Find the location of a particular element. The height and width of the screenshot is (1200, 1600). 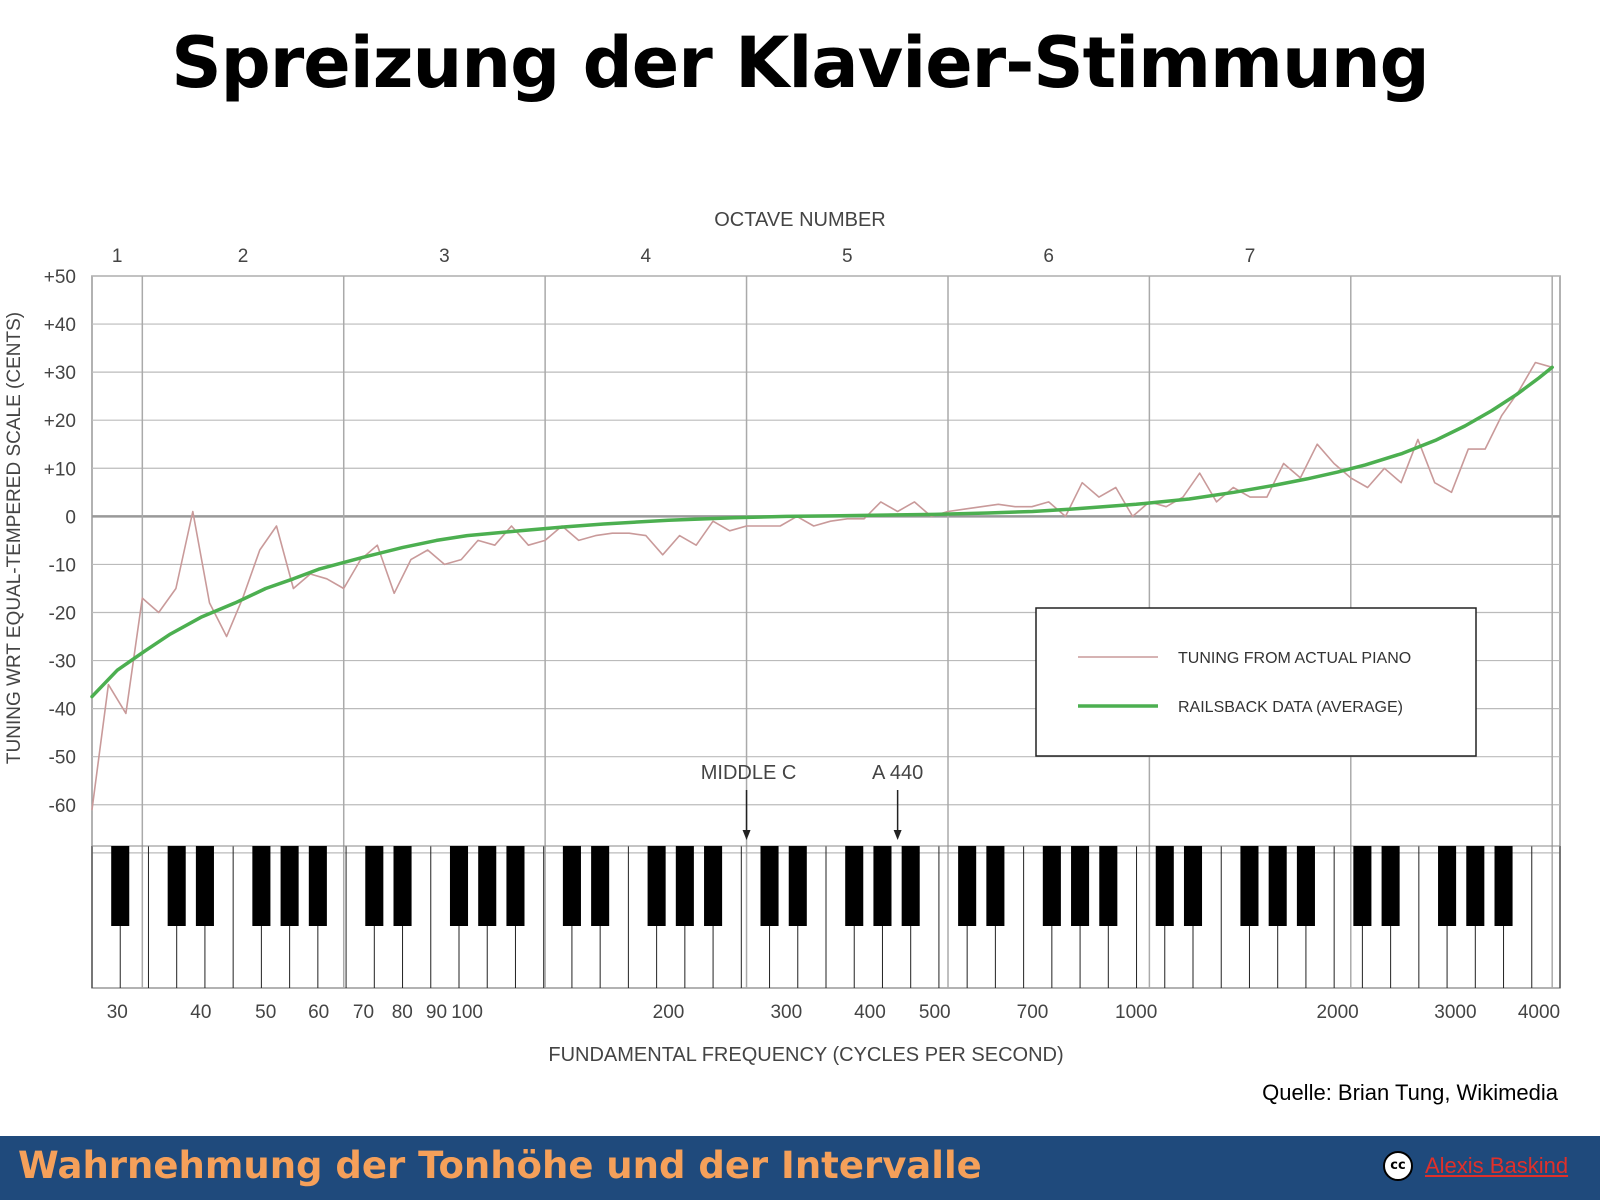

x-tick-label: 2000 is located at coordinates (1337, 1012).